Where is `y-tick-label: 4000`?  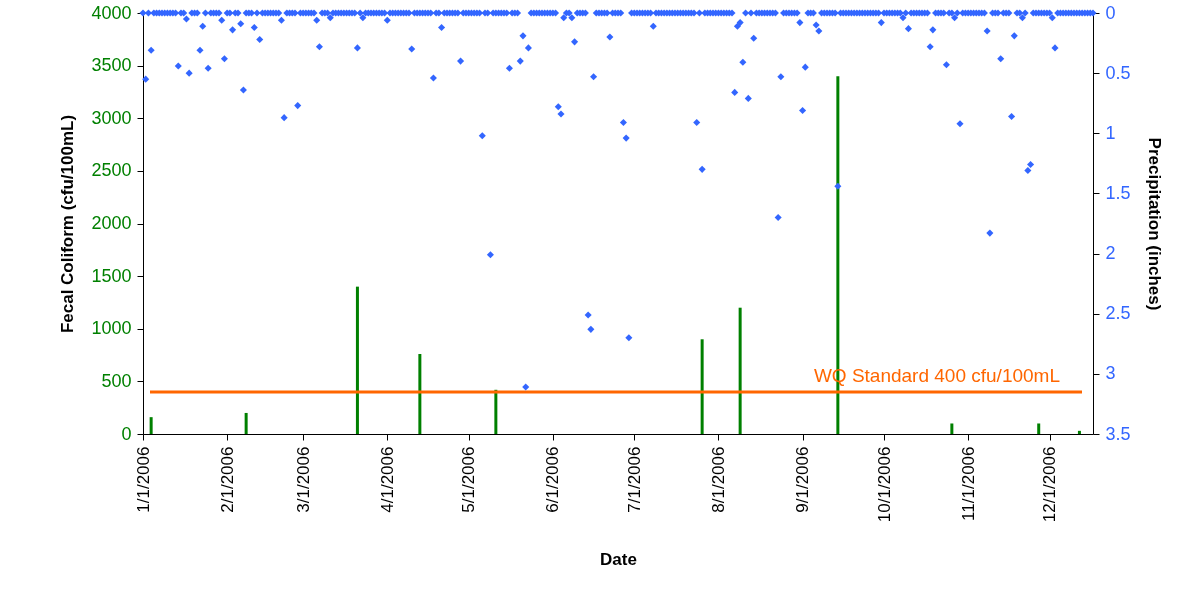 y-tick-label: 4000 is located at coordinates (111, 12).